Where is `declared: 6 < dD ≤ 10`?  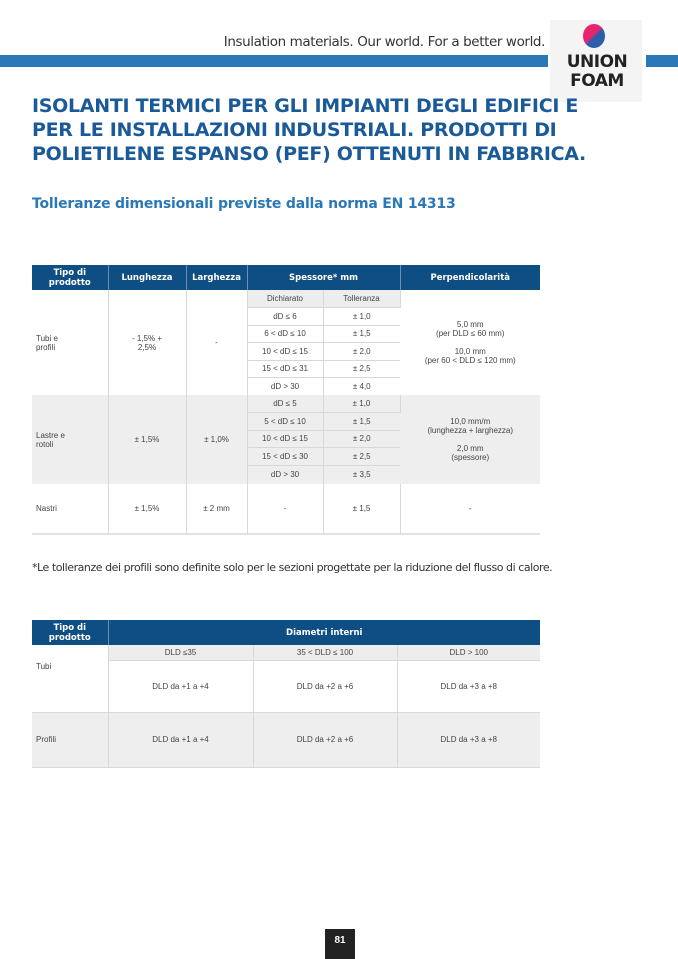 declared: 6 < dD ≤ 10 is located at coordinates (285, 334).